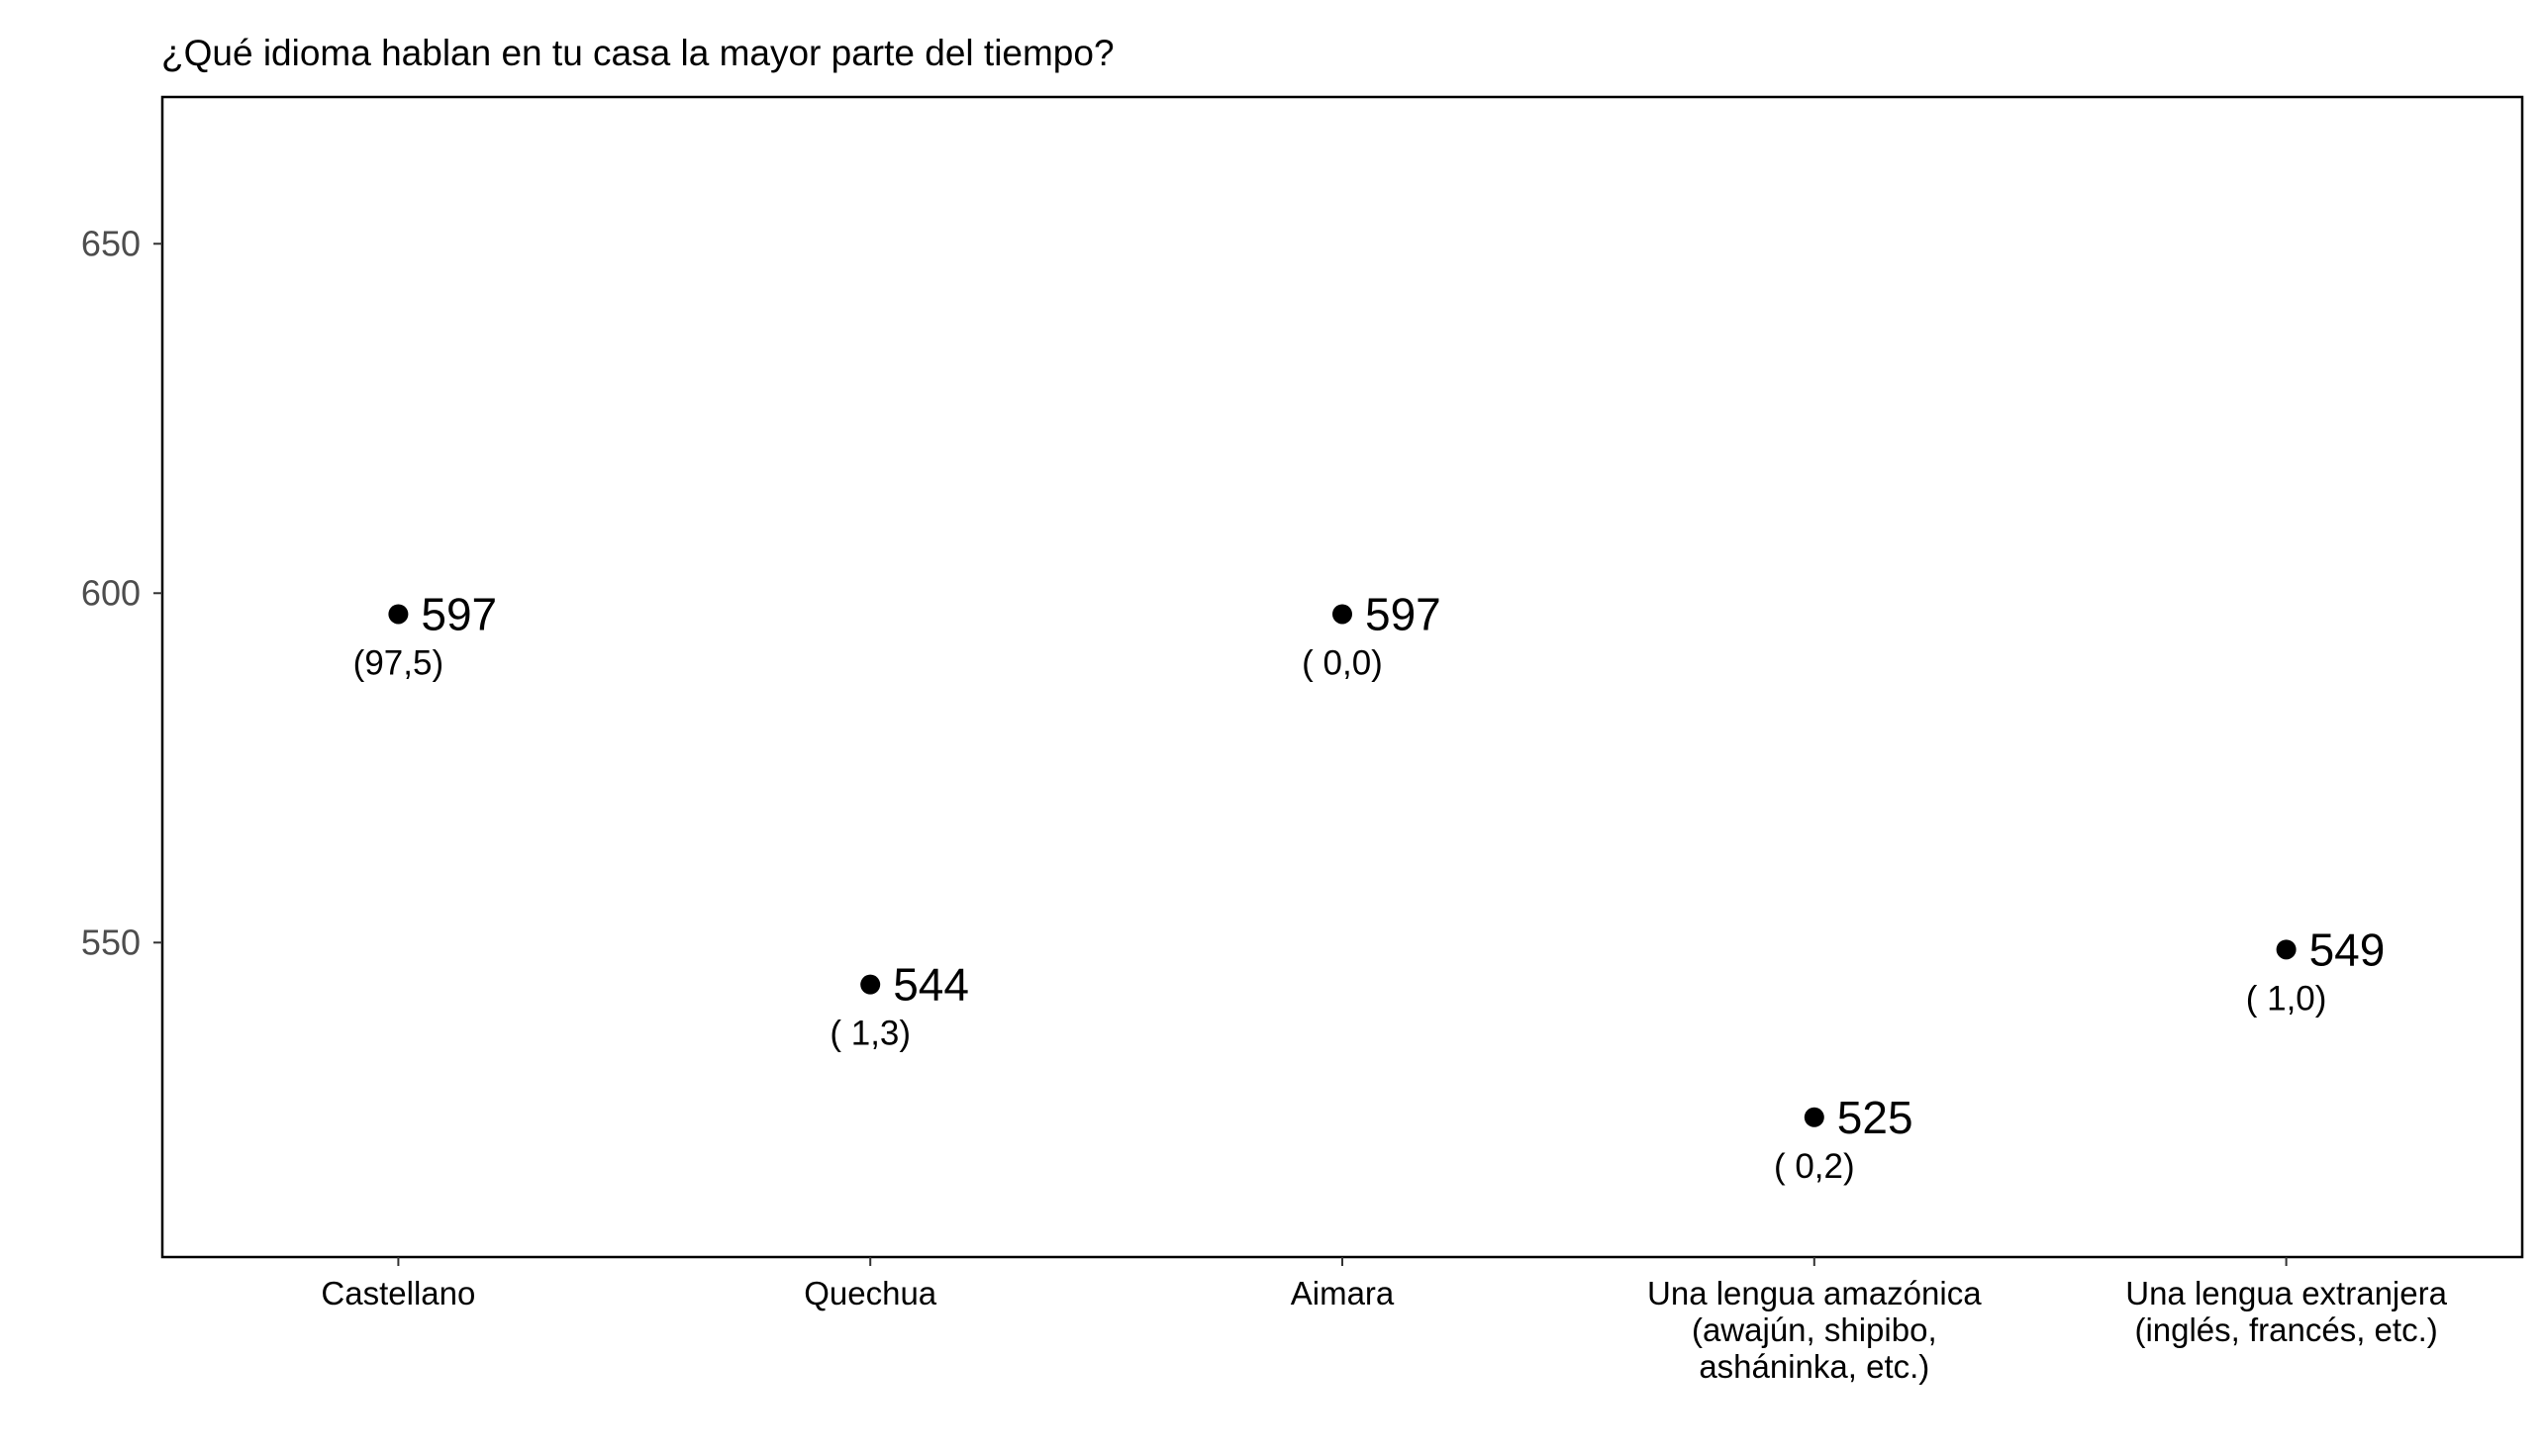 This screenshot has width=2545, height=1456. I want to click on y-tick-label: 550, so click(111, 942).